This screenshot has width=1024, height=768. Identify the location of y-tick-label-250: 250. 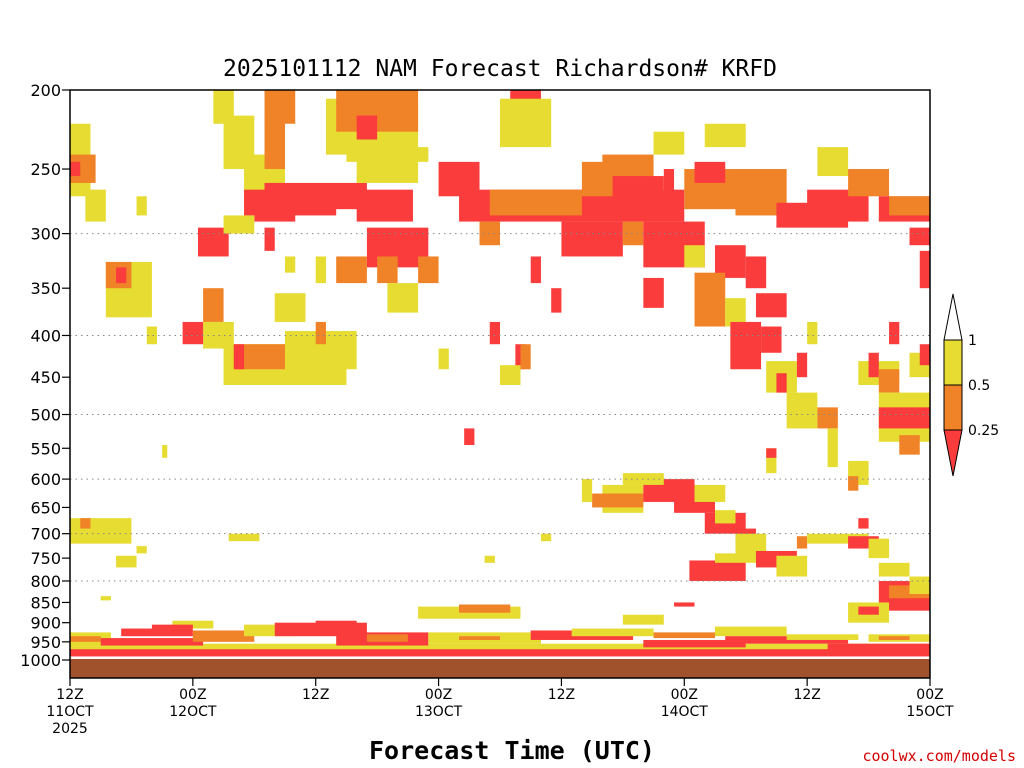
(45, 169).